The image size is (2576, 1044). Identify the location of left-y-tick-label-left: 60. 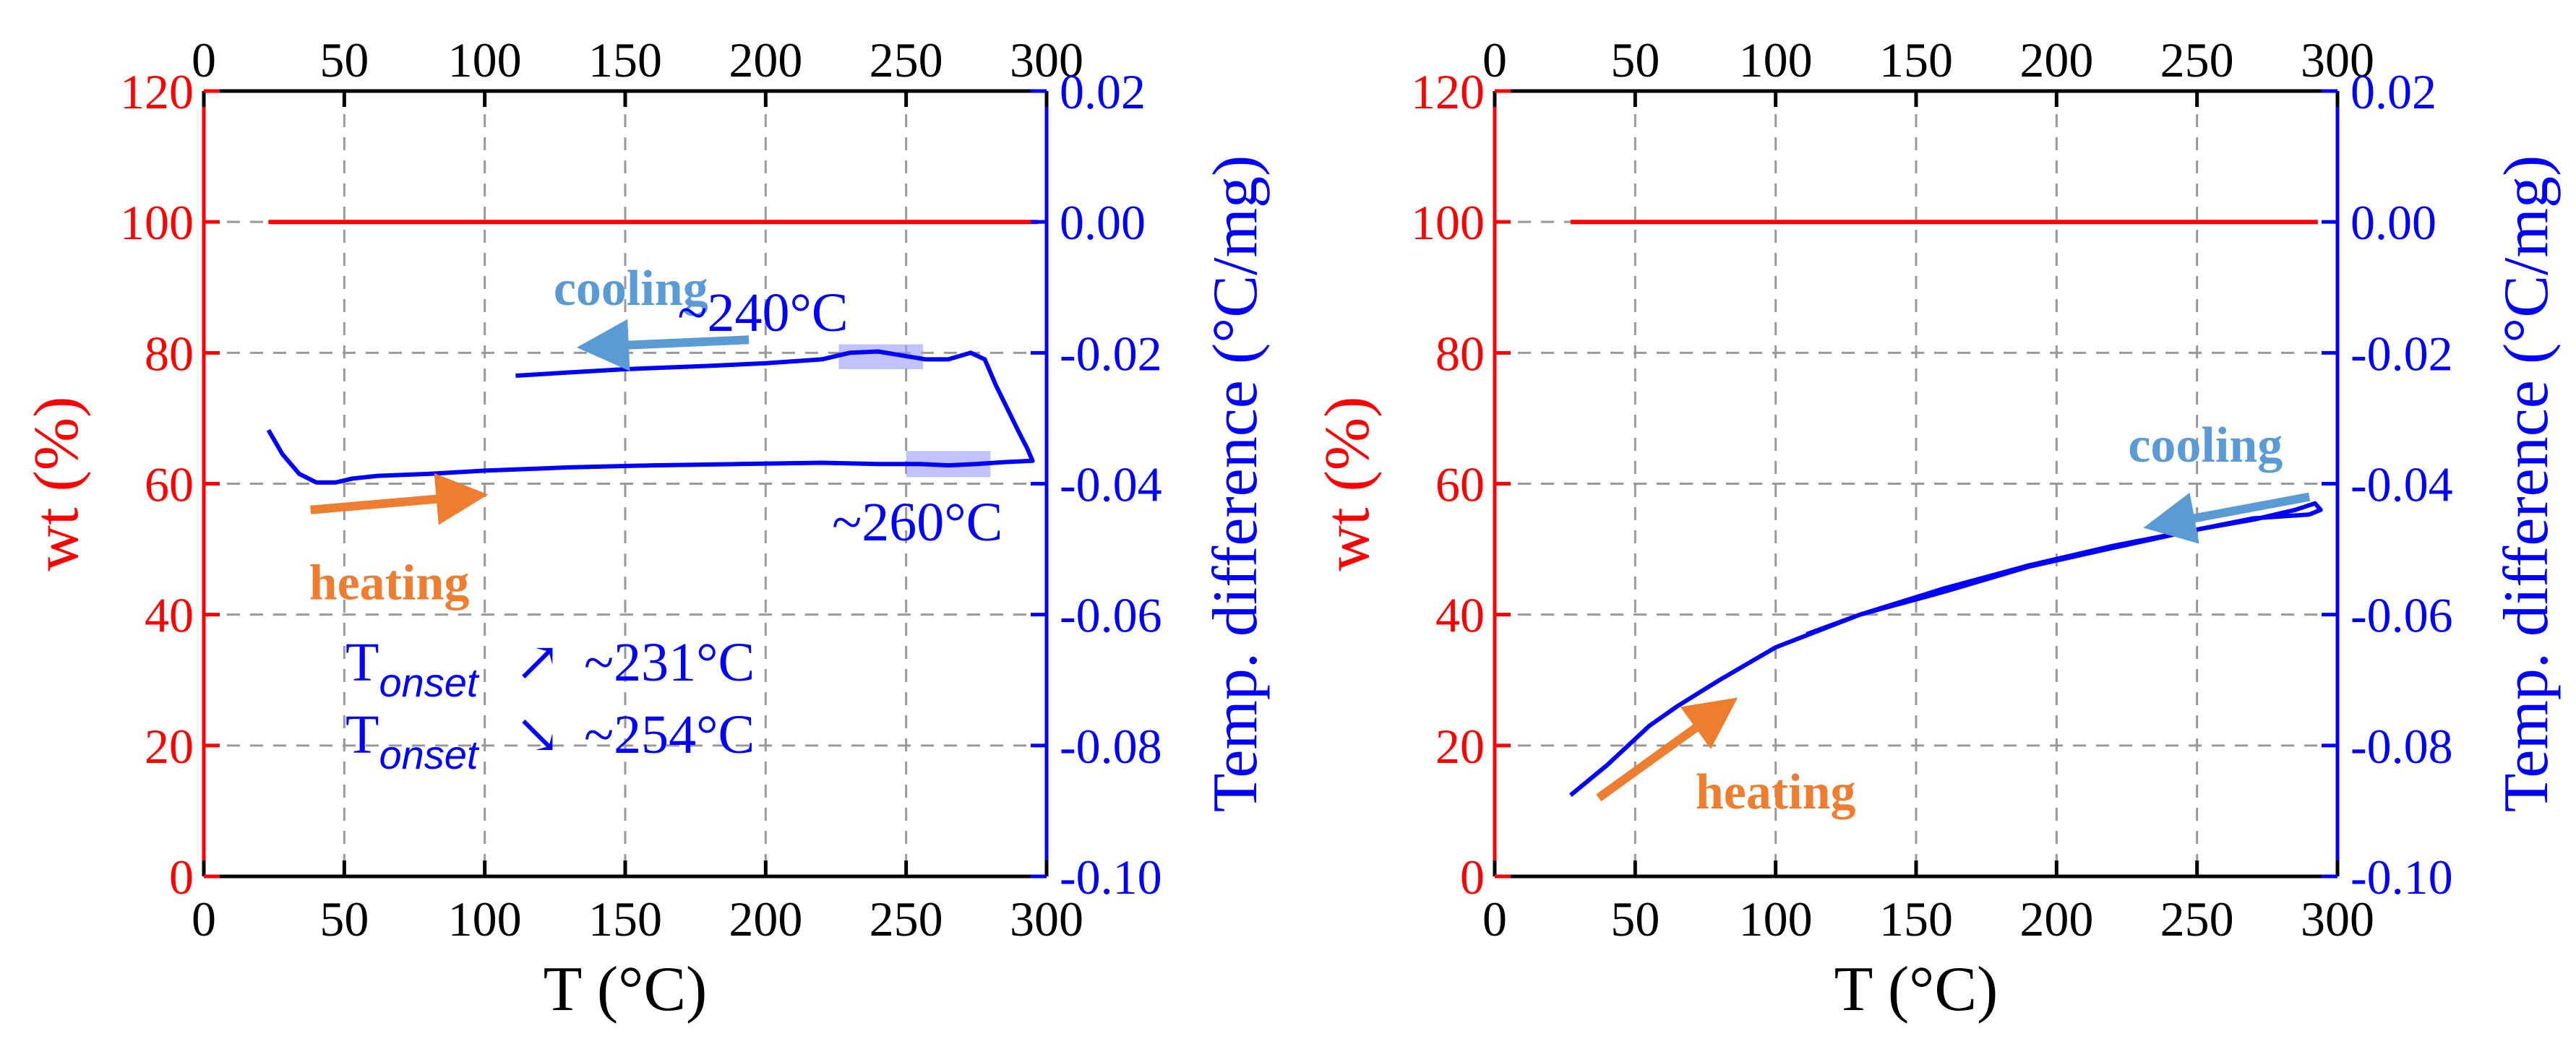
(170, 484).